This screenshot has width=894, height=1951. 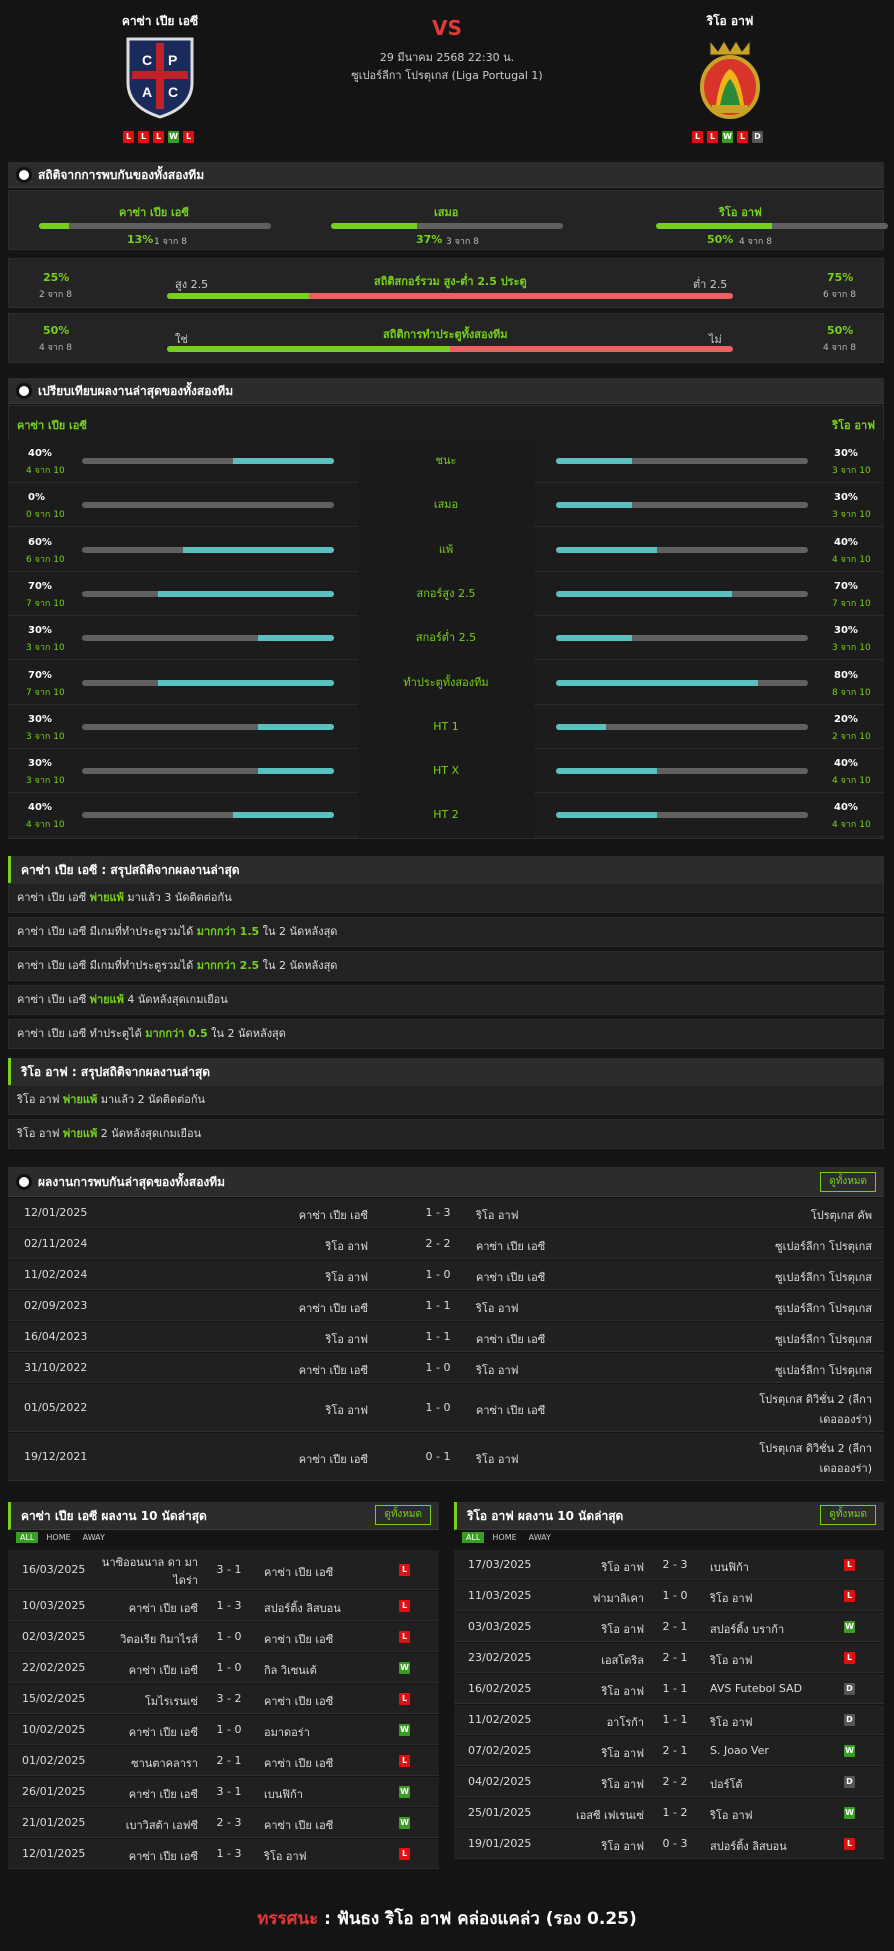 I want to click on match-away-team: AVS Futebol SAD, so click(x=756, y=1688).